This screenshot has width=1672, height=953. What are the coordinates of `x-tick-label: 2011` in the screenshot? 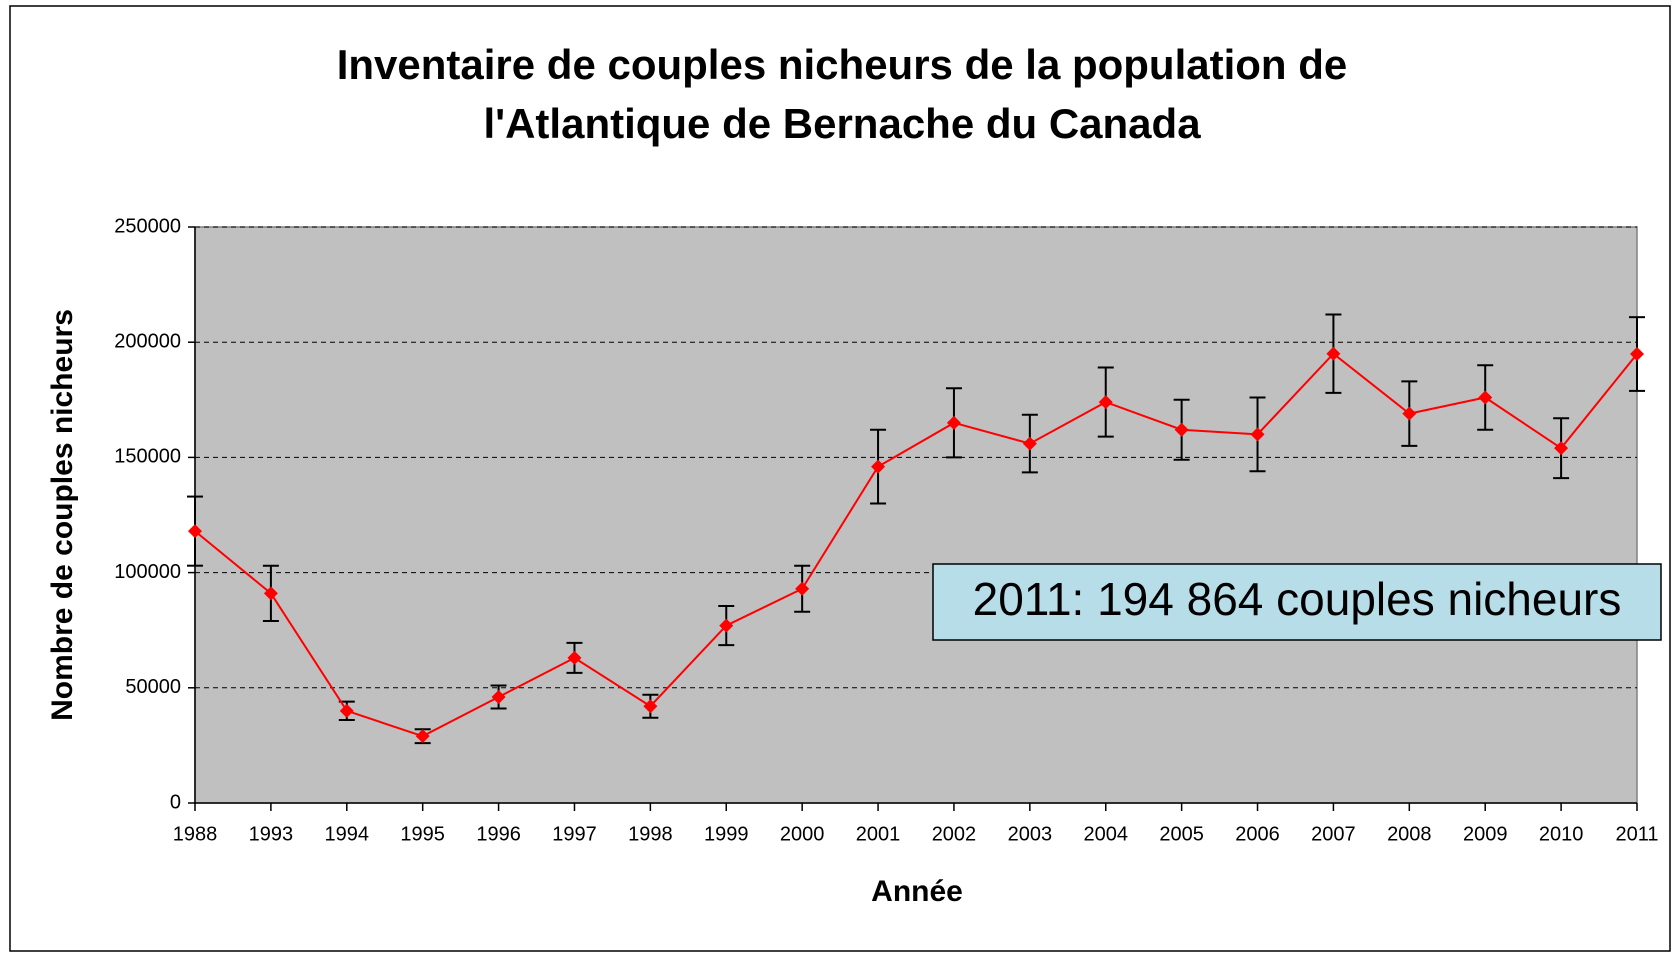 It's located at (1636, 834).